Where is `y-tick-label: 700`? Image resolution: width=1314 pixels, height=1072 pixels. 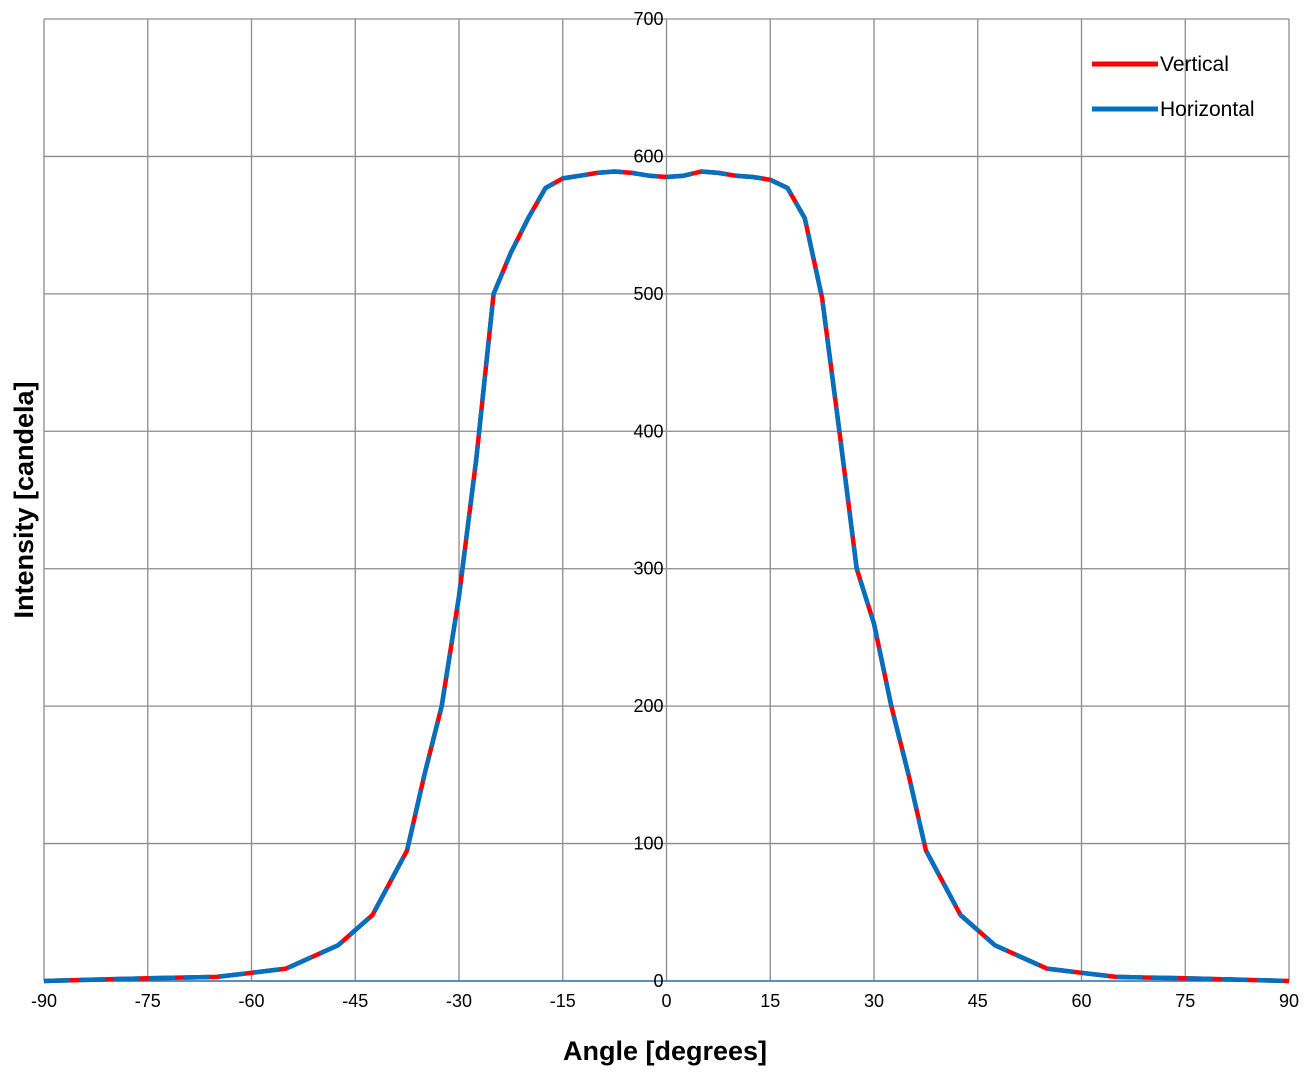 y-tick-label: 700 is located at coordinates (648, 19).